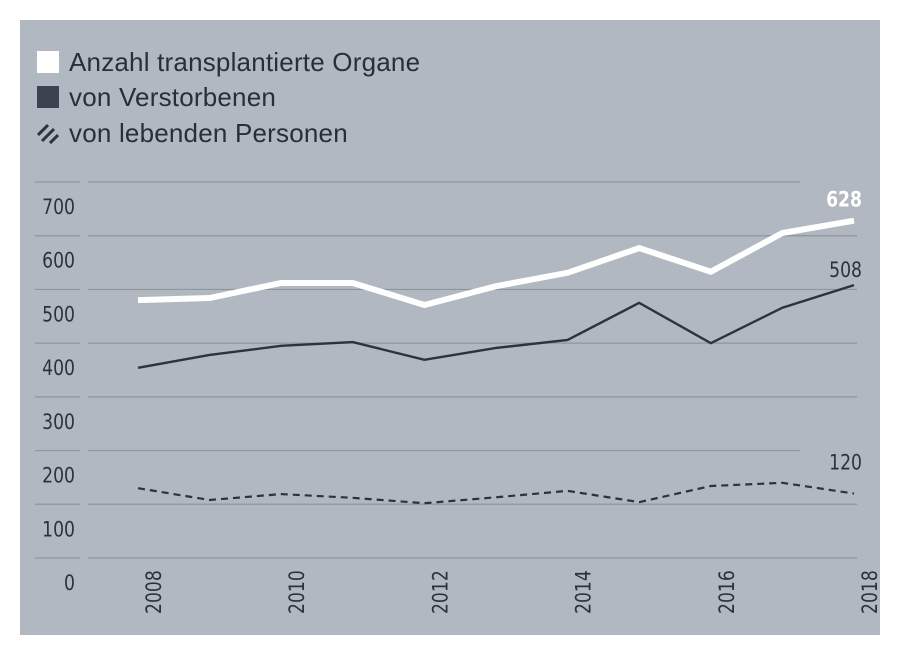 The image size is (900, 657). What do you see at coordinates (726, 592) in the screenshot?
I see `x-tick-label: 2016` at bounding box center [726, 592].